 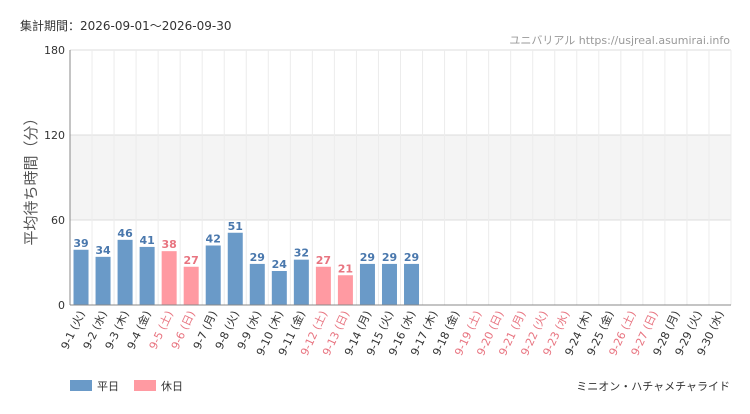 What do you see at coordinates (301, 253) in the screenshot?
I see `data-label: 32` at bounding box center [301, 253].